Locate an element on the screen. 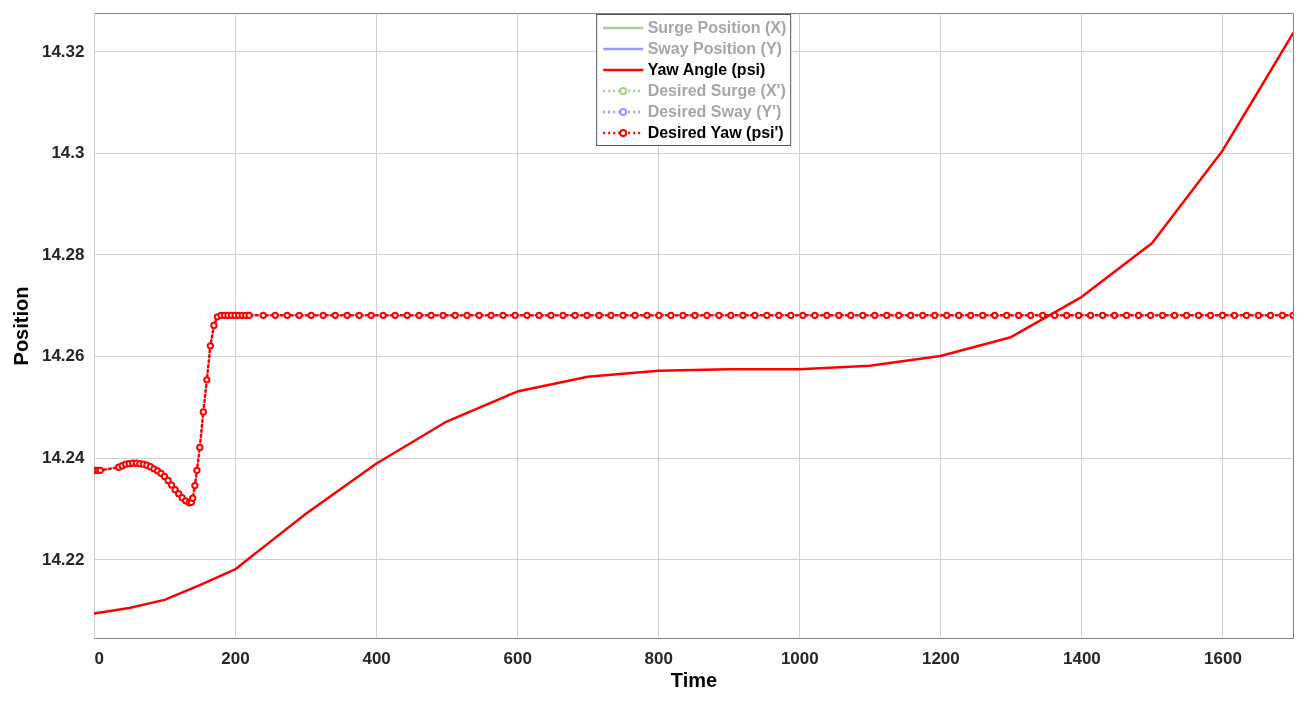  y-tick-label: 14.26 is located at coordinates (63, 356).